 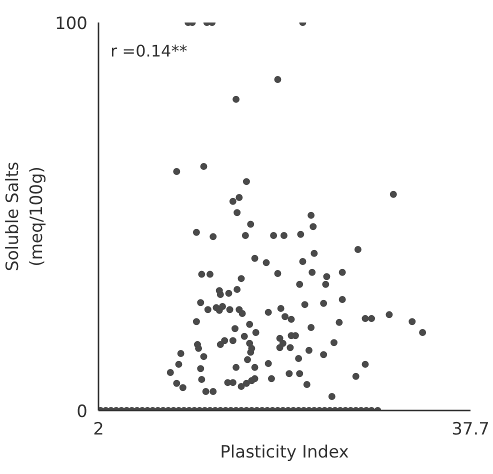 I want to click on y-tick-label: 0, so click(x=82, y=412).